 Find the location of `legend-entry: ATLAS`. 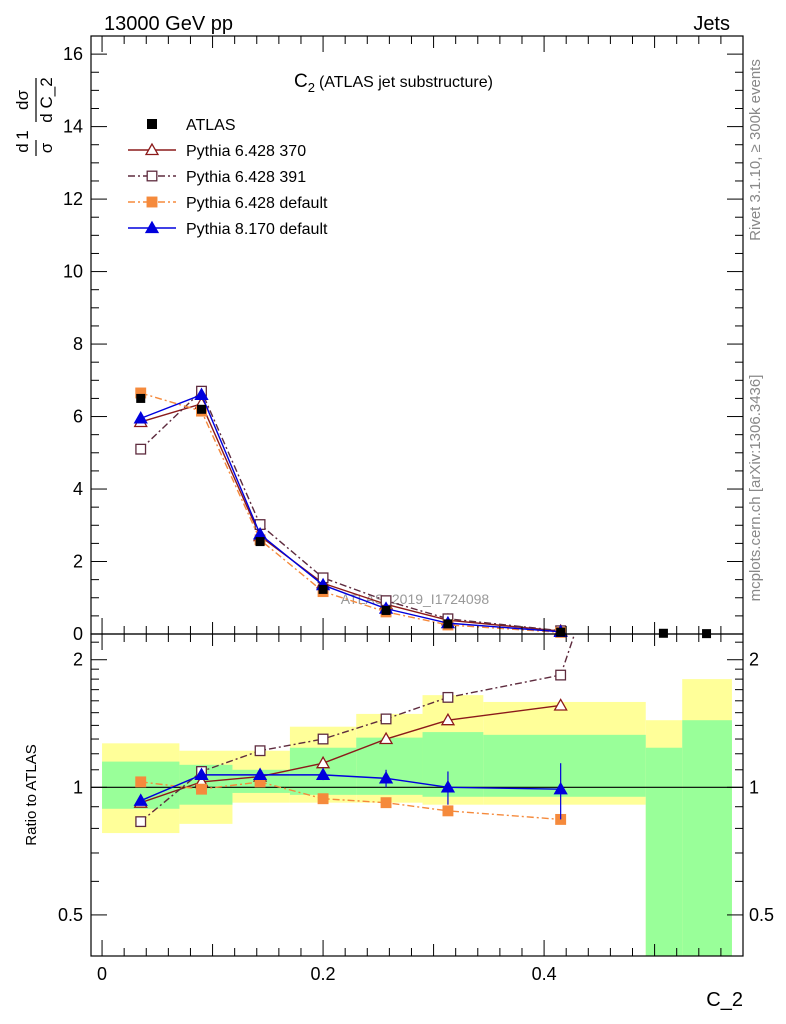

legend-entry: ATLAS is located at coordinates (191, 125).